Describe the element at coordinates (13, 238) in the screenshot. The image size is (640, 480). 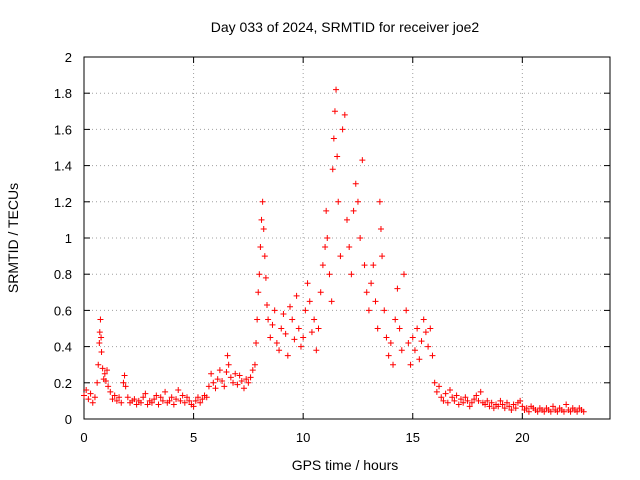
I see `y-axis-label: SRMTID / TECUs` at that location.